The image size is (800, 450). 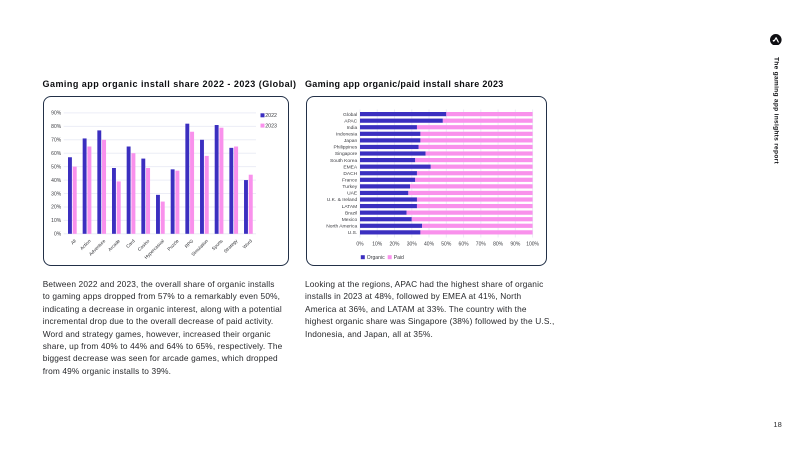 What do you see at coordinates (217, 243) in the screenshot?
I see `svg-text: Sports` at bounding box center [217, 243].